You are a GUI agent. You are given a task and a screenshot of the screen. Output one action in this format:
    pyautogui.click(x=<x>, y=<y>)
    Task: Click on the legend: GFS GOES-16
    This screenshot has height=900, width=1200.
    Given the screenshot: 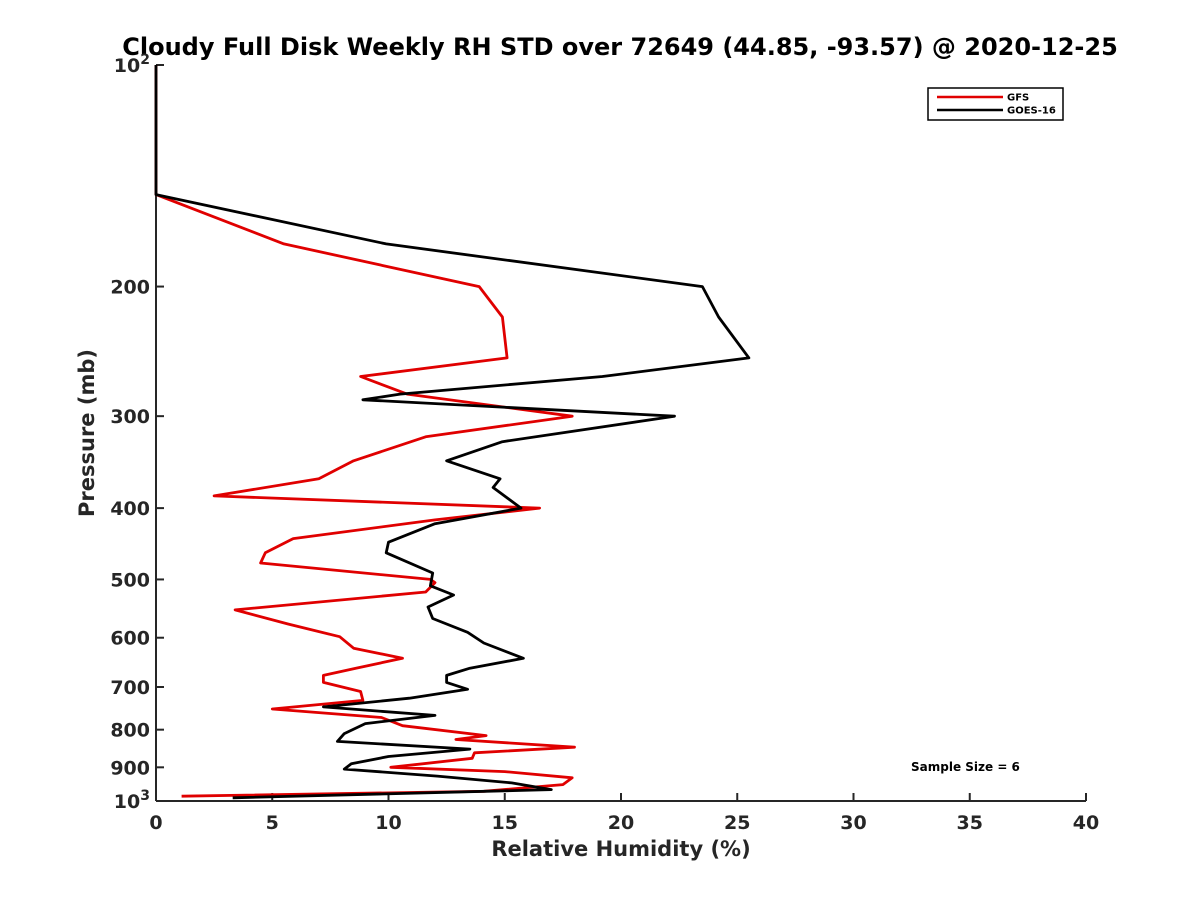 What is the action you would take?
    pyautogui.click(x=995, y=104)
    